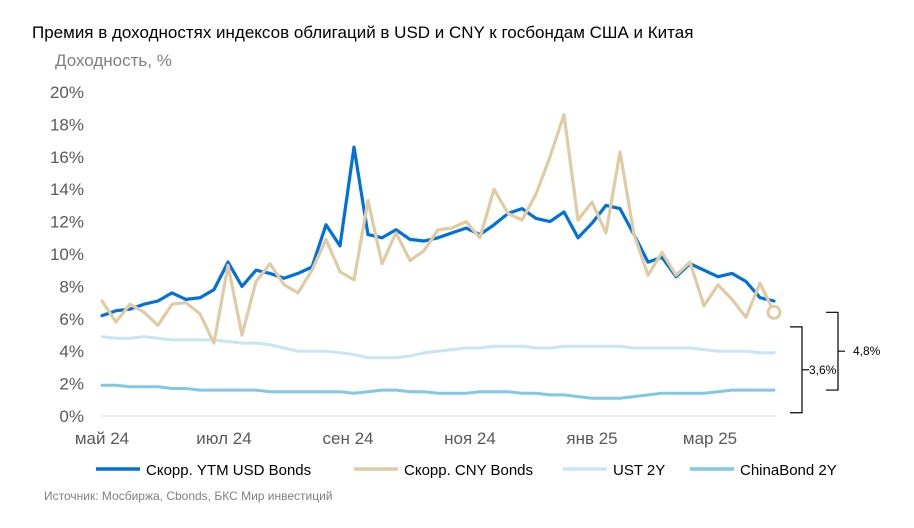  I want to click on y-tick-label: 20%, so click(67, 92).